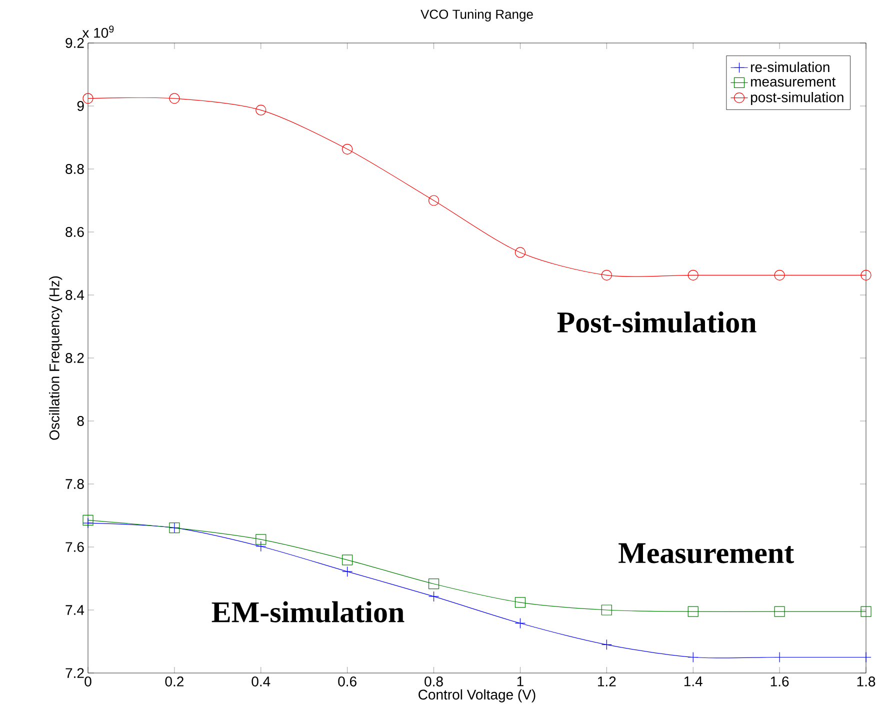 This screenshot has width=884, height=726. Describe the element at coordinates (75, 358) in the screenshot. I see `y-tick-label: 8.2` at that location.